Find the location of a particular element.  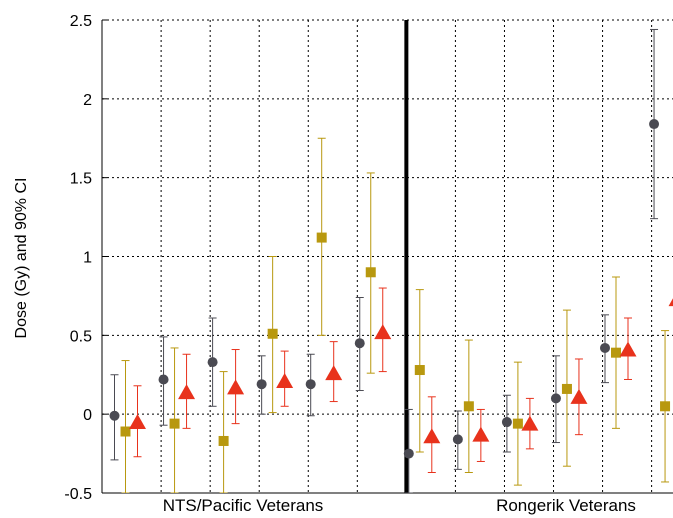

group-label-nts-pacific: NTS/Pacific Veterans is located at coordinates (243, 505).